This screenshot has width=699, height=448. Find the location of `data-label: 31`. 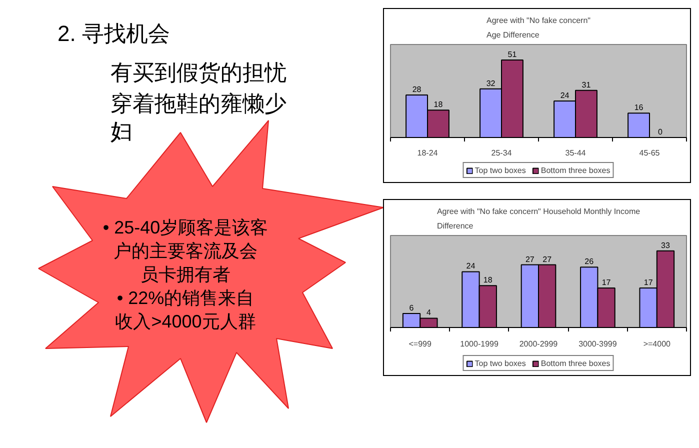

data-label: 31 is located at coordinates (587, 85).